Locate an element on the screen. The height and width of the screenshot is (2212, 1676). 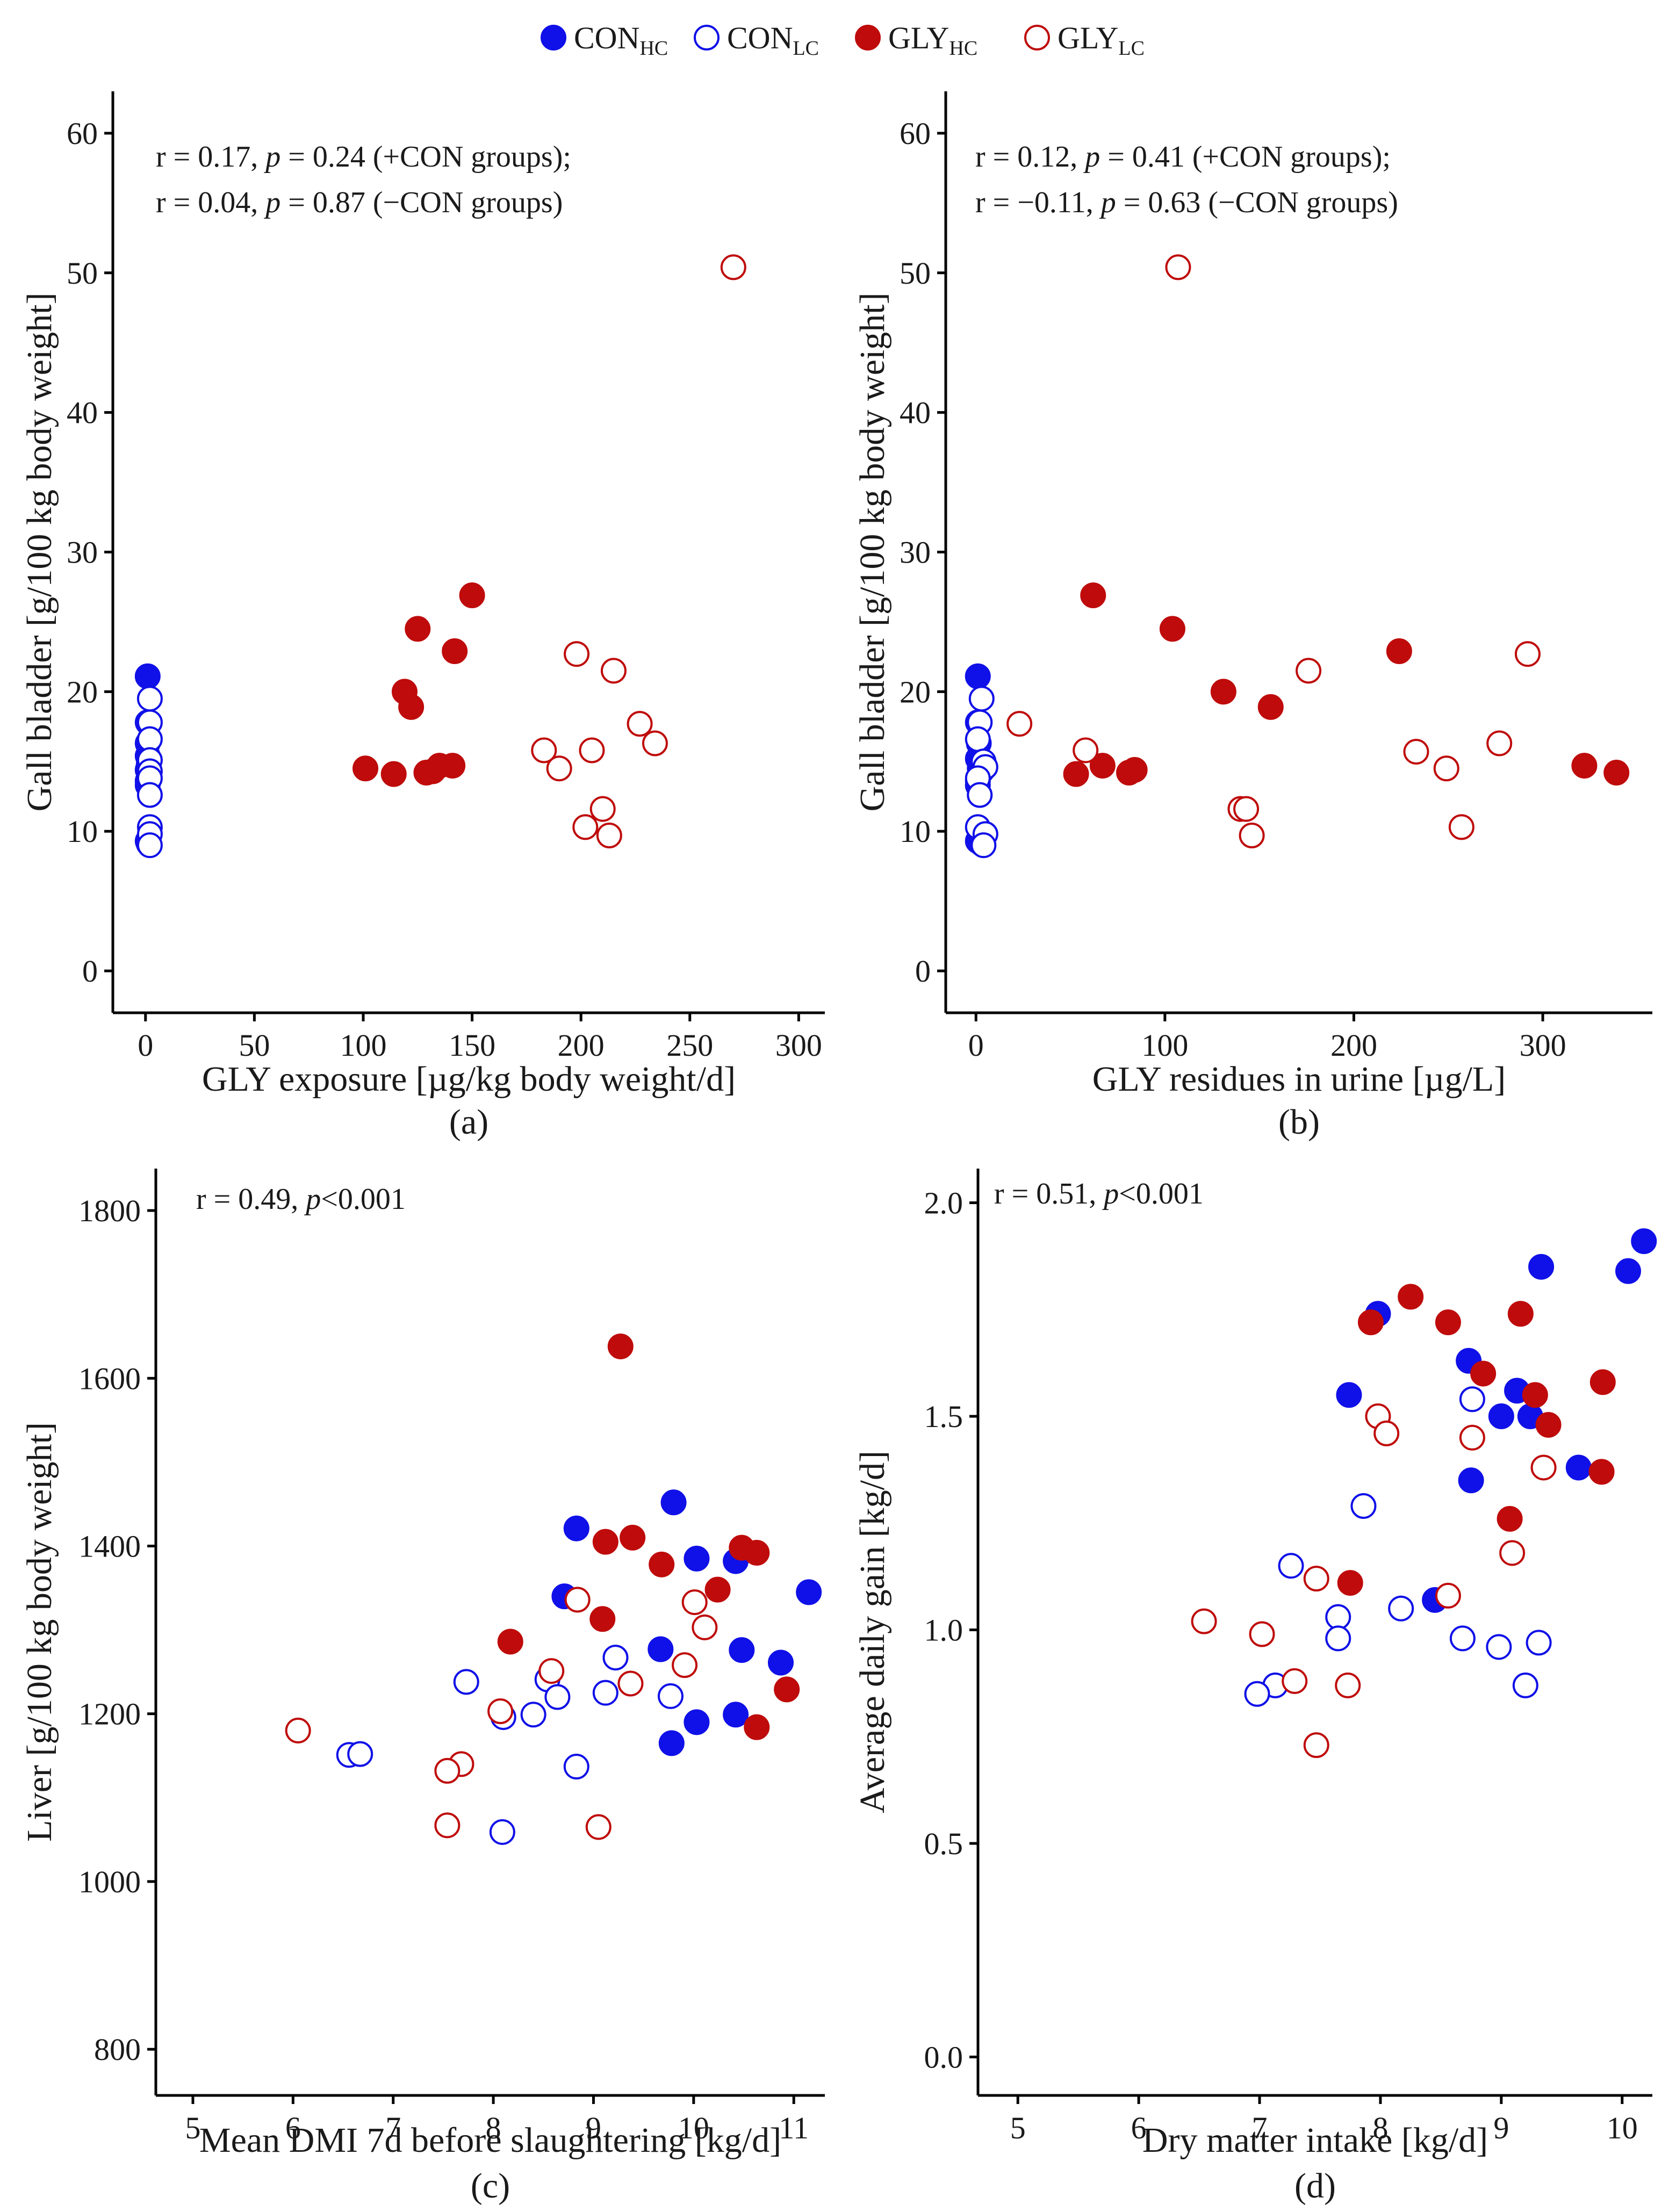
panel-label: (c) is located at coordinates (490, 2186).